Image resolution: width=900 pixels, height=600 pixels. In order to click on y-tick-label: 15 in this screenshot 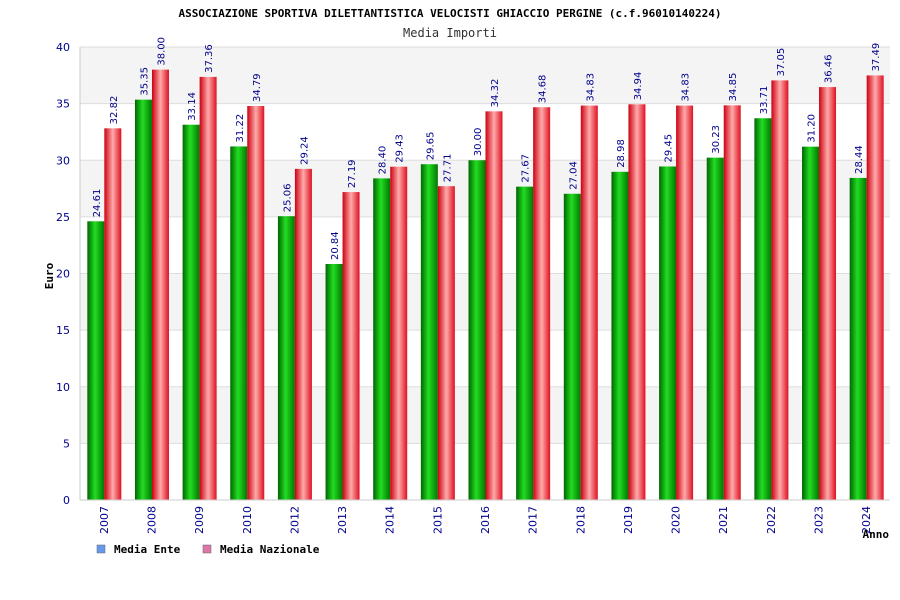, I will do `click(63, 330)`.